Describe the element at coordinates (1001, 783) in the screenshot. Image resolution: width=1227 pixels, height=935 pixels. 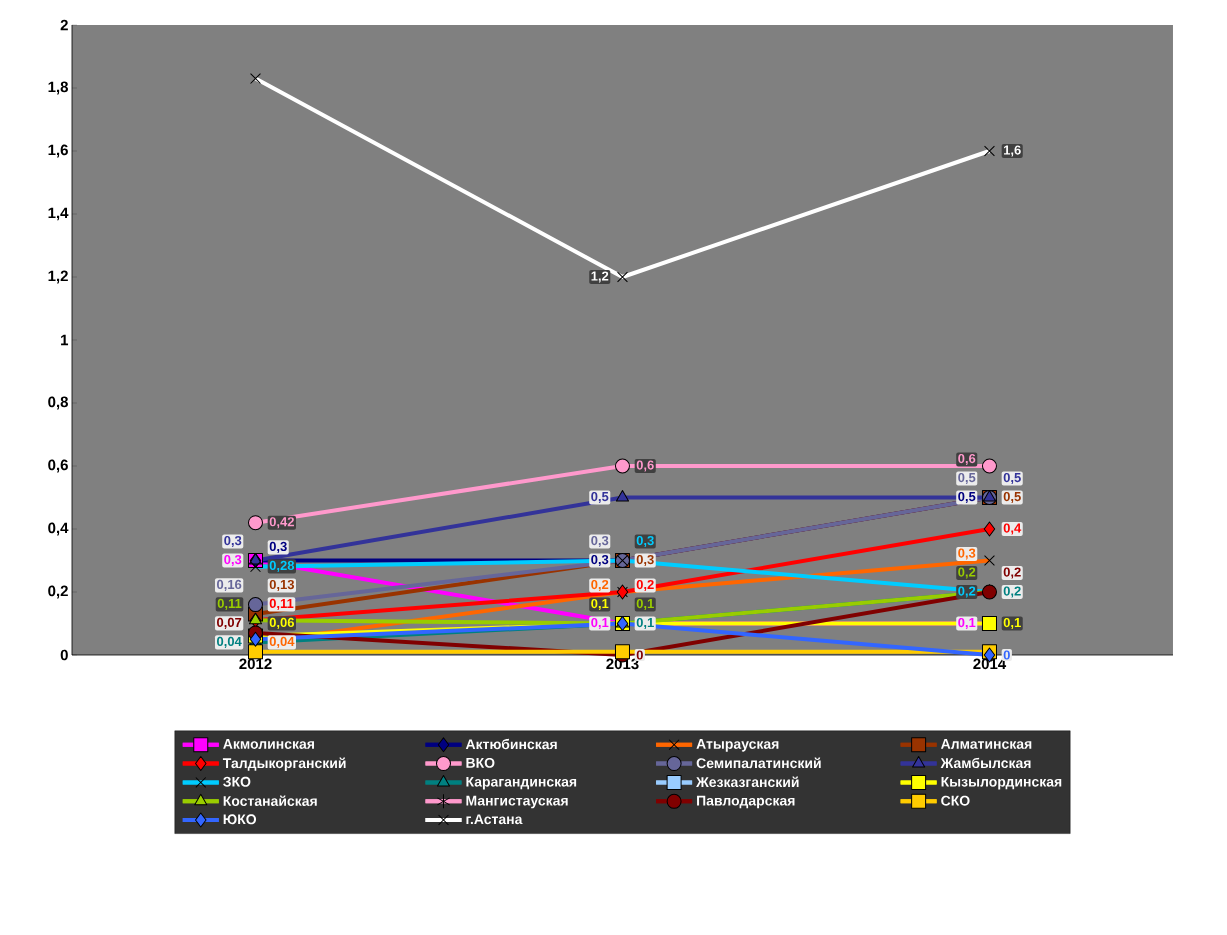
I see `legend-label: Кызылординская` at that location.